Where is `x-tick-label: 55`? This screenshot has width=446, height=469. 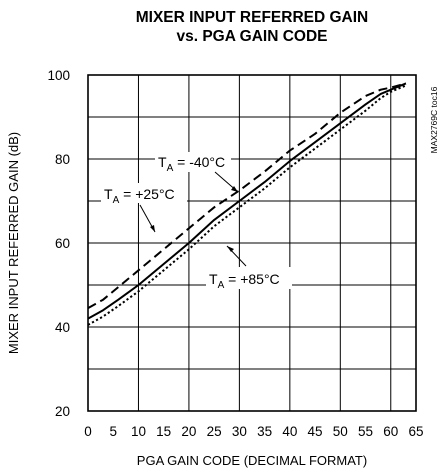
x-tick-label: 55 is located at coordinates (365, 431).